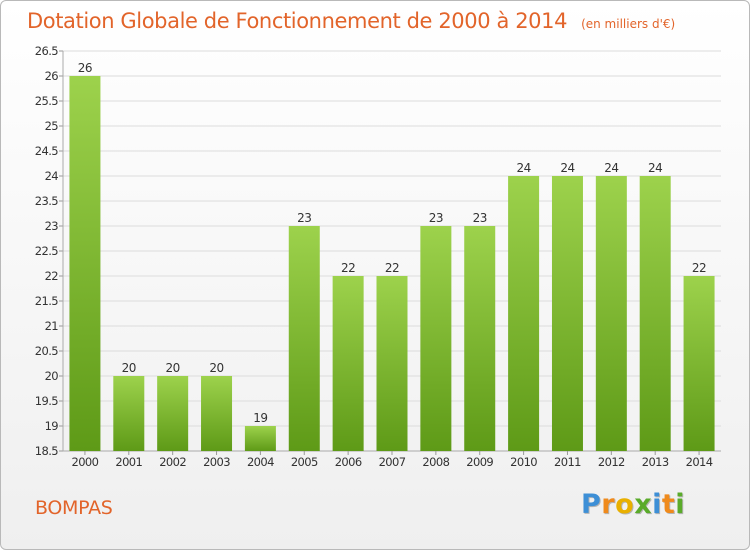  I want to click on data-label-2007: 22, so click(392, 268).